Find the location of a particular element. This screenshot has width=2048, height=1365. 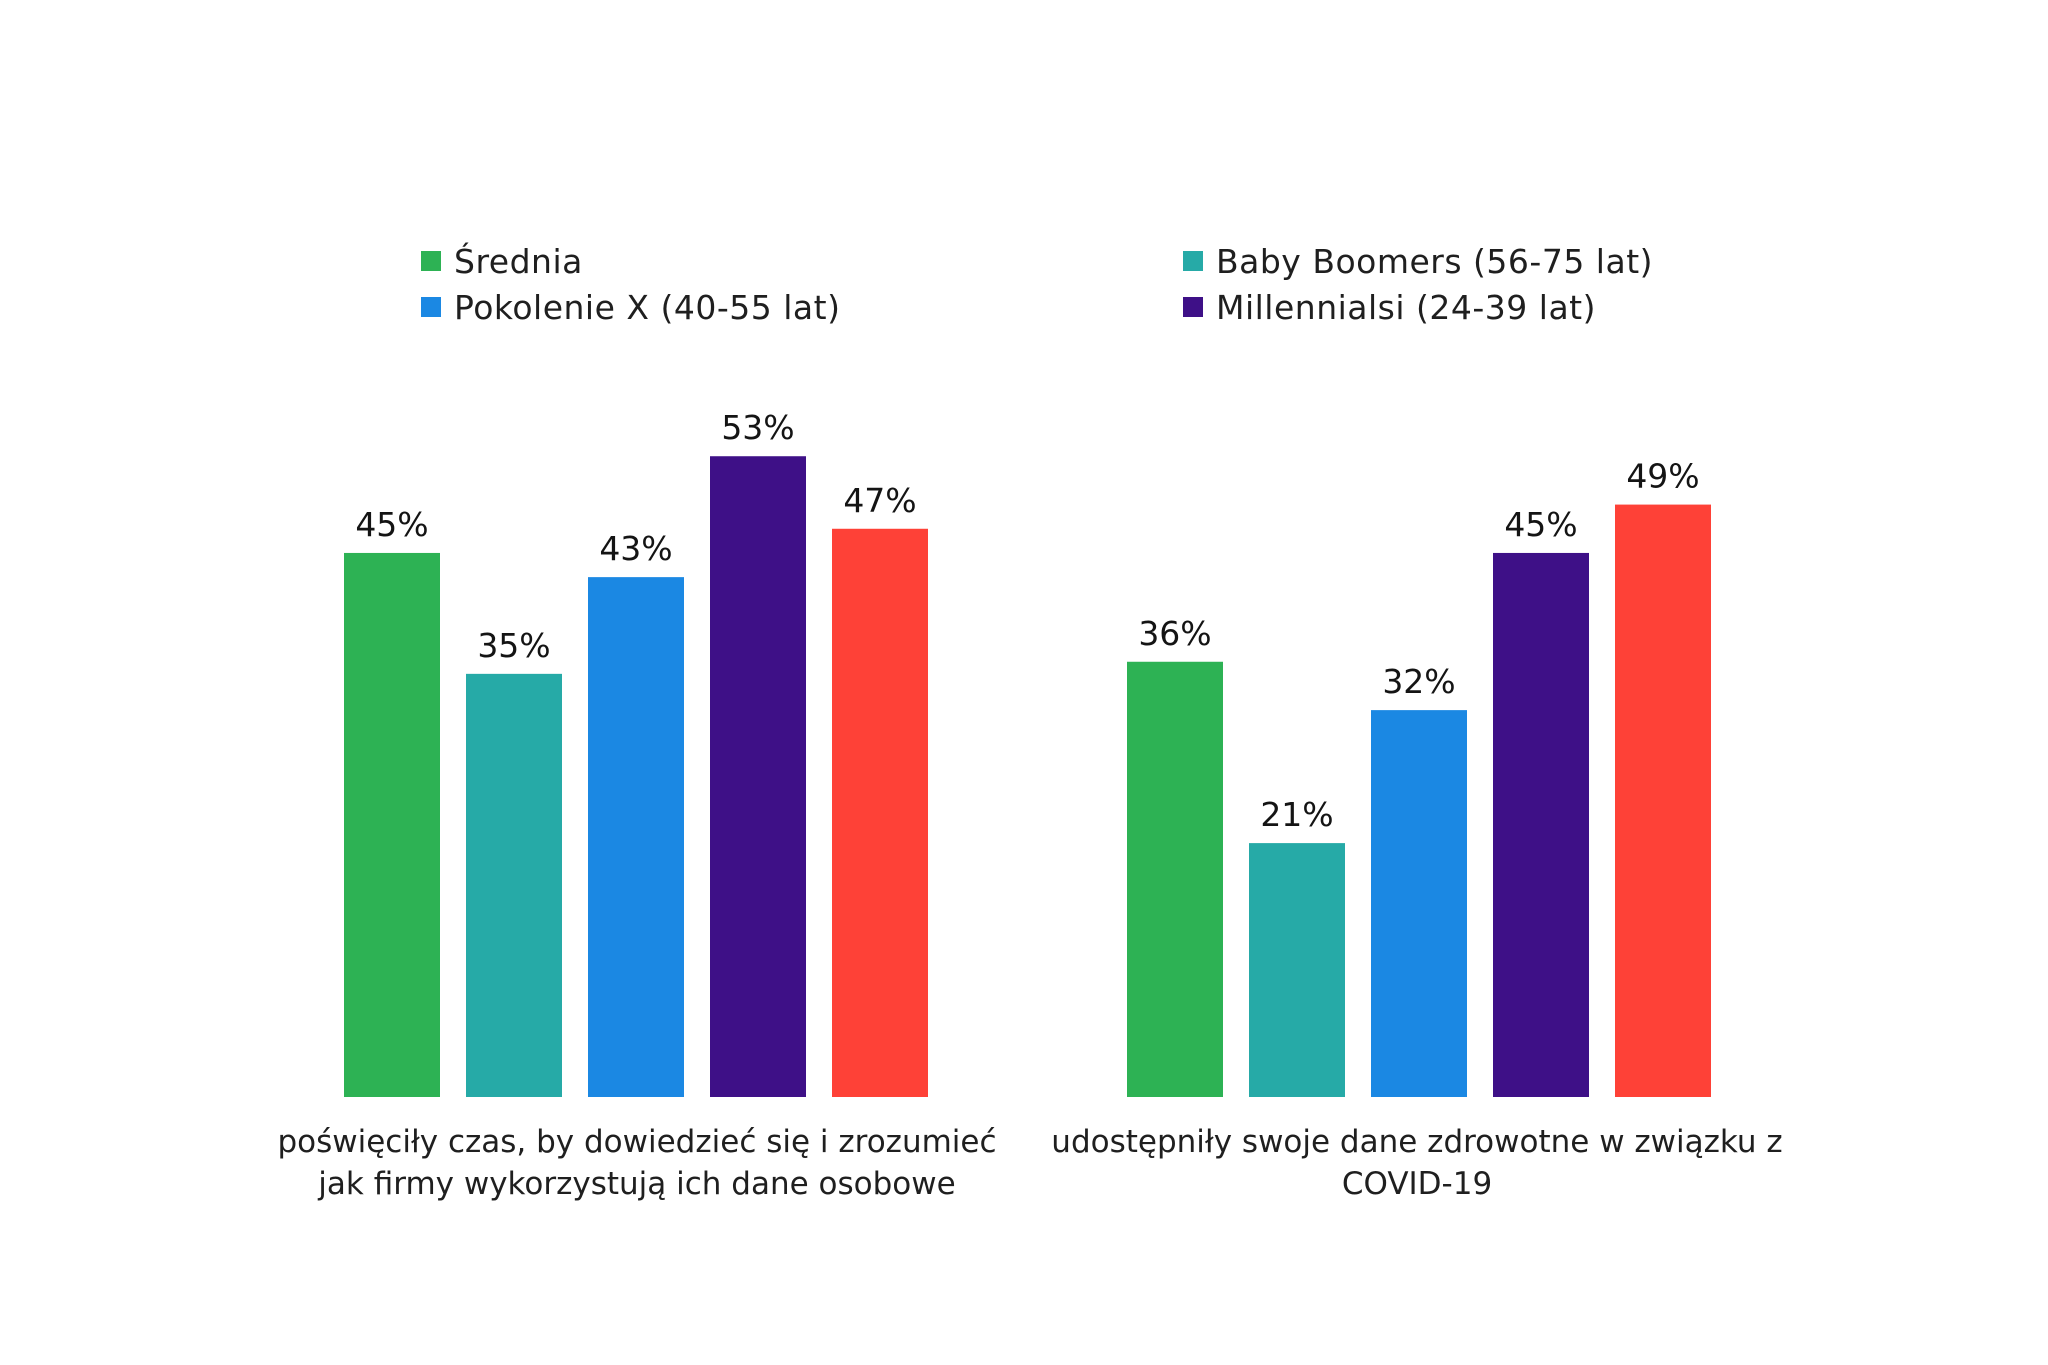

legend-item-pokolenie-x: Pokolenie X (40-55 lat) is located at coordinates (630, 307).